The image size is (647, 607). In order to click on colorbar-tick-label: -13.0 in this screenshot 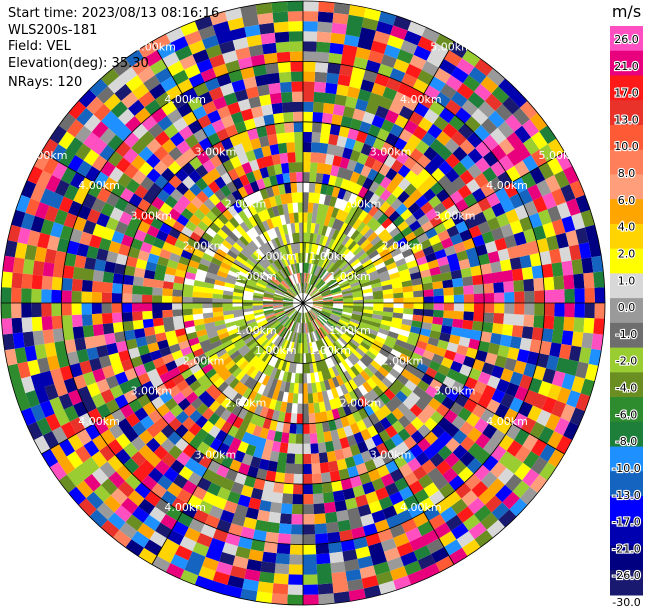, I will do `click(626, 495)`.